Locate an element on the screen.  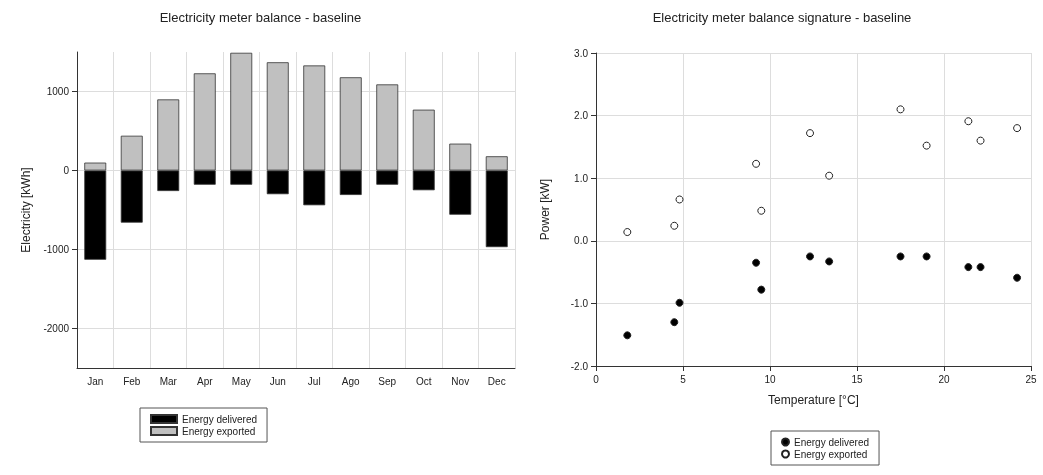
y-tick-label: 1.0 is located at coordinates (581, 178).